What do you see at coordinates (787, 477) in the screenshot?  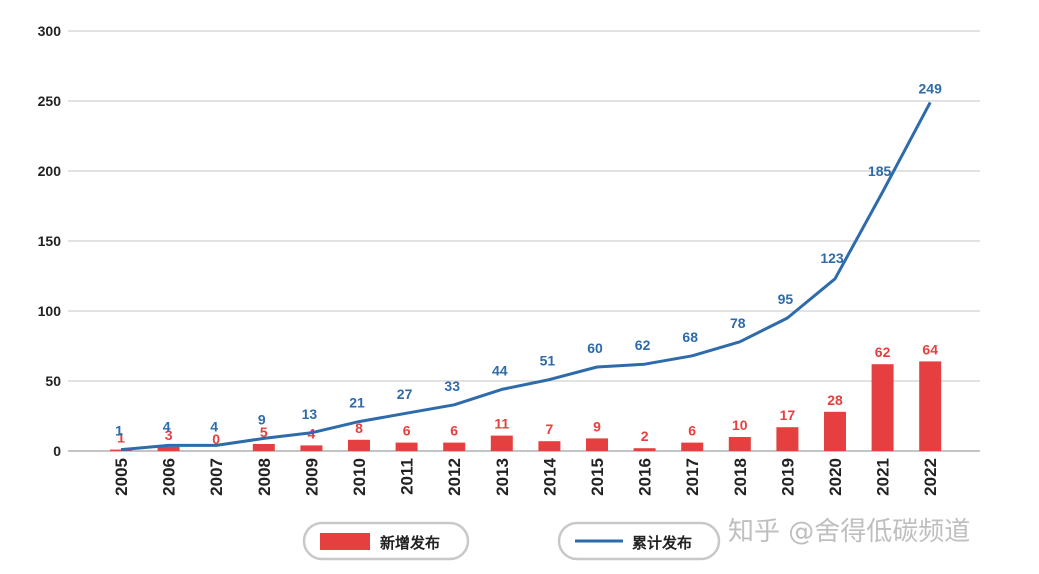 I see `x-tick-label: 2019` at bounding box center [787, 477].